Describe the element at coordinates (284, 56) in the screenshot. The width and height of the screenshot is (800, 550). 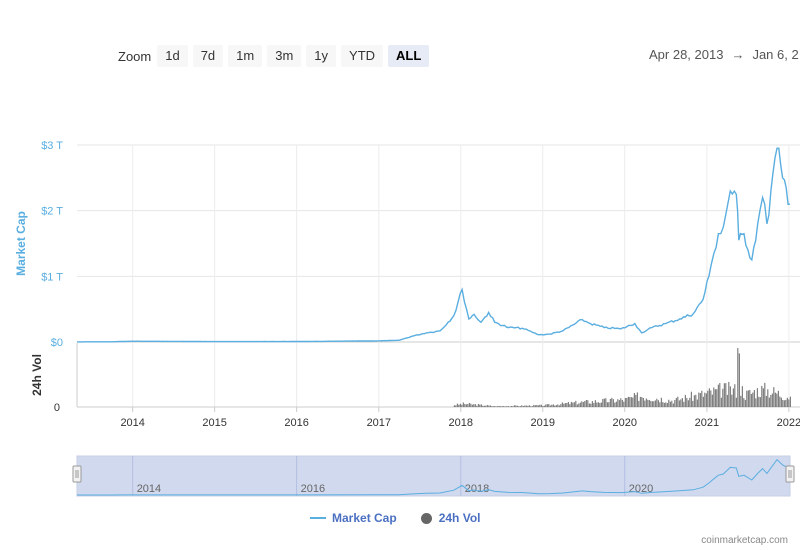
I see `zoom-3m-button: 3m` at that location.